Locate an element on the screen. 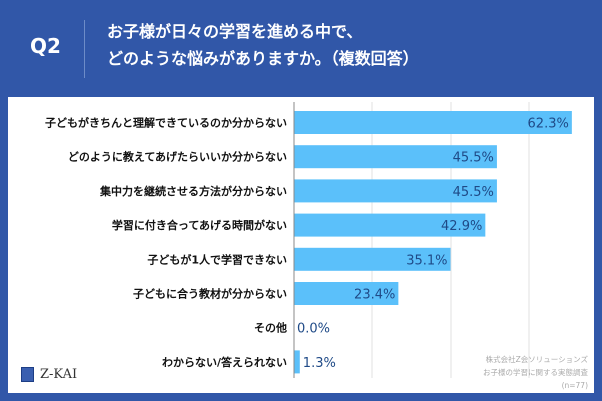  title-line-2: どのような悩みがありますか。（複数回答） is located at coordinates (263, 58).